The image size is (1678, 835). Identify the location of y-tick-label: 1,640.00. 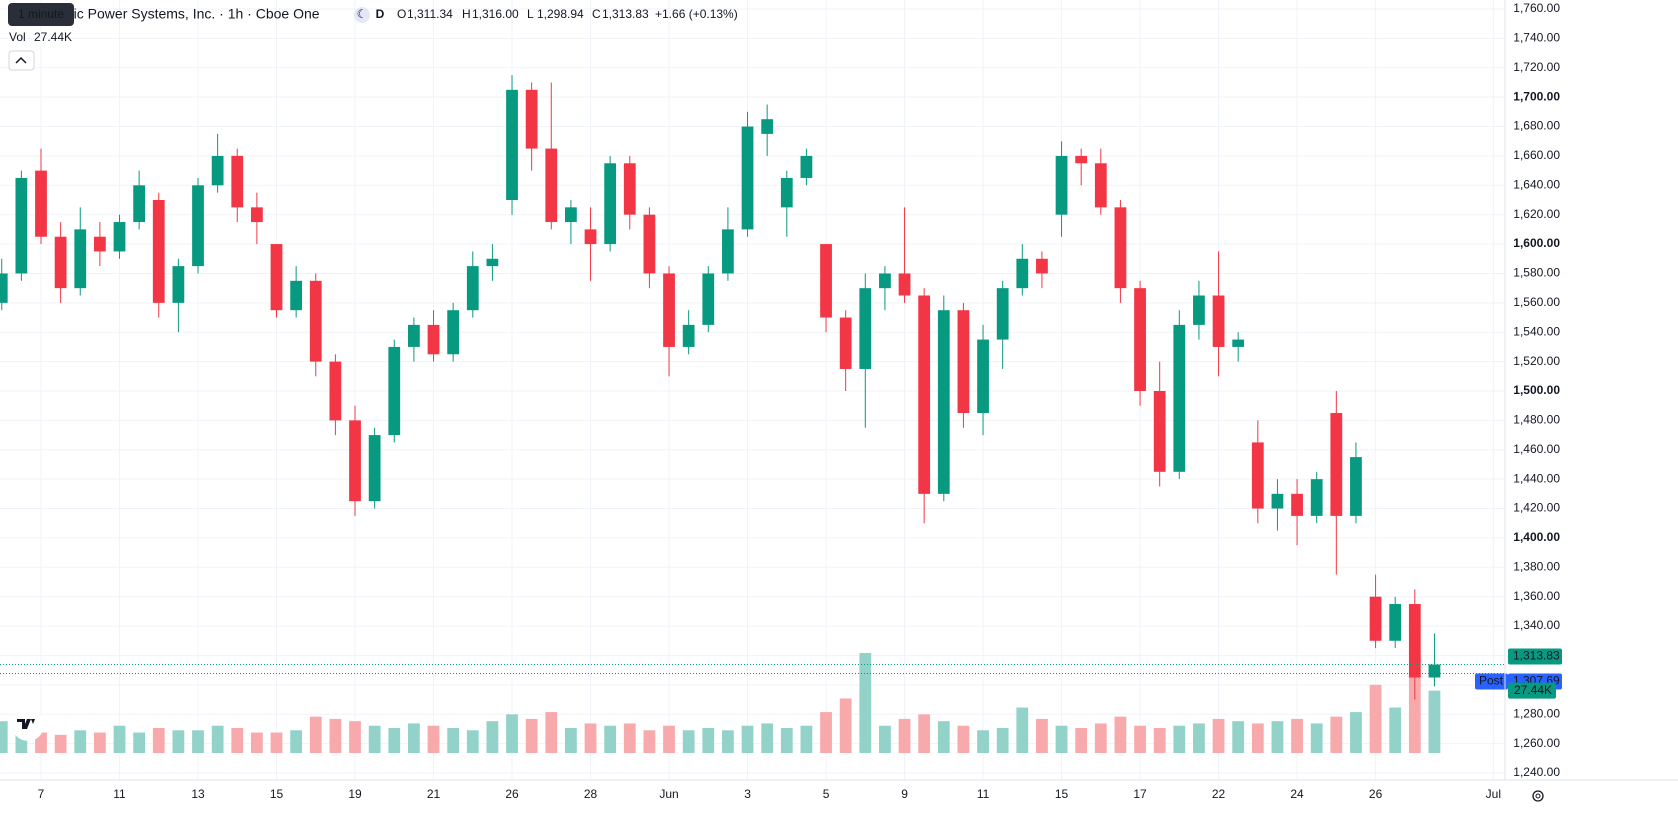
(1536, 184).